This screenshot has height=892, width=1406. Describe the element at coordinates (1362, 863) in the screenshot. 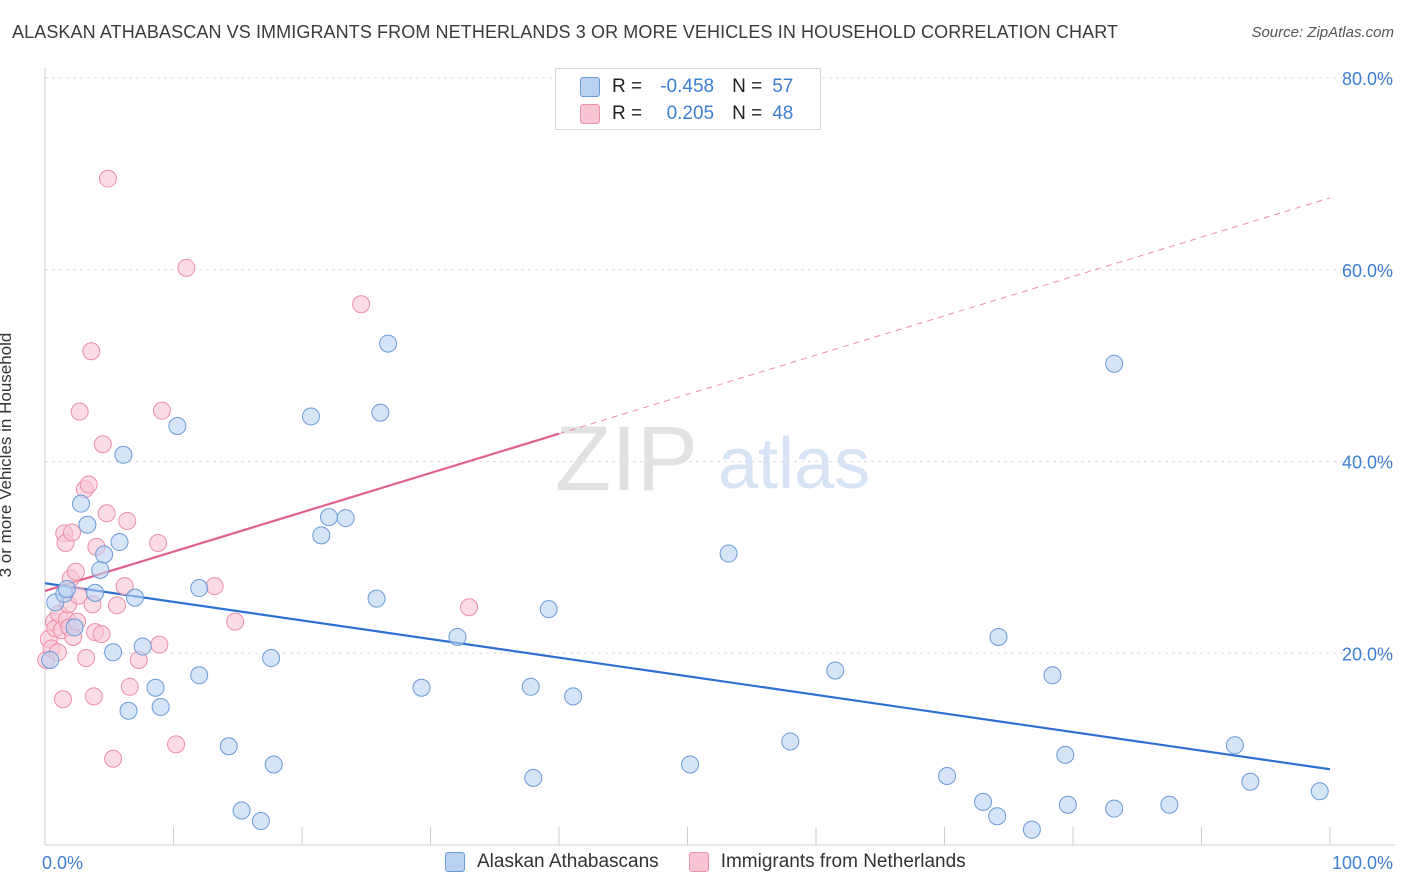

I see `x-tick-label: 100.0%` at that location.